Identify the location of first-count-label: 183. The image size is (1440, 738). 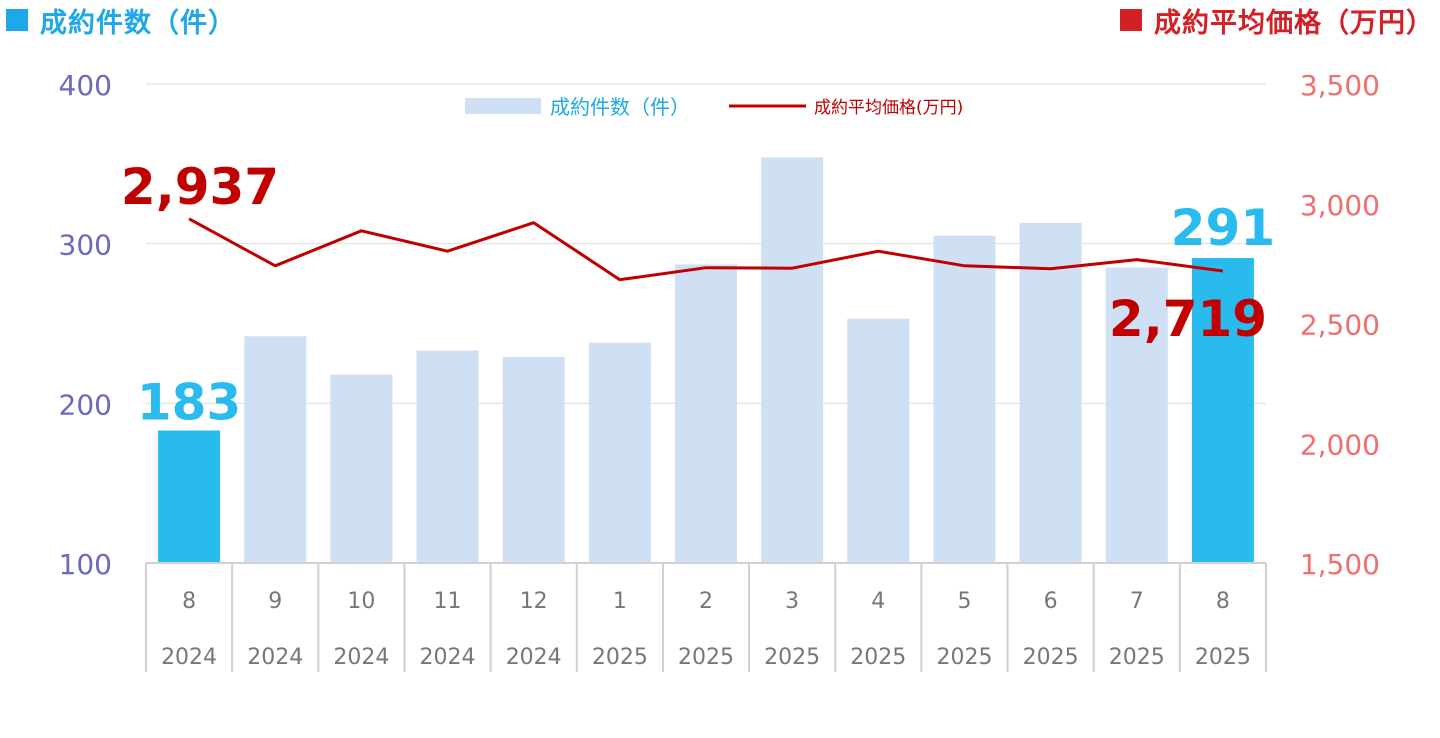
(189, 402).